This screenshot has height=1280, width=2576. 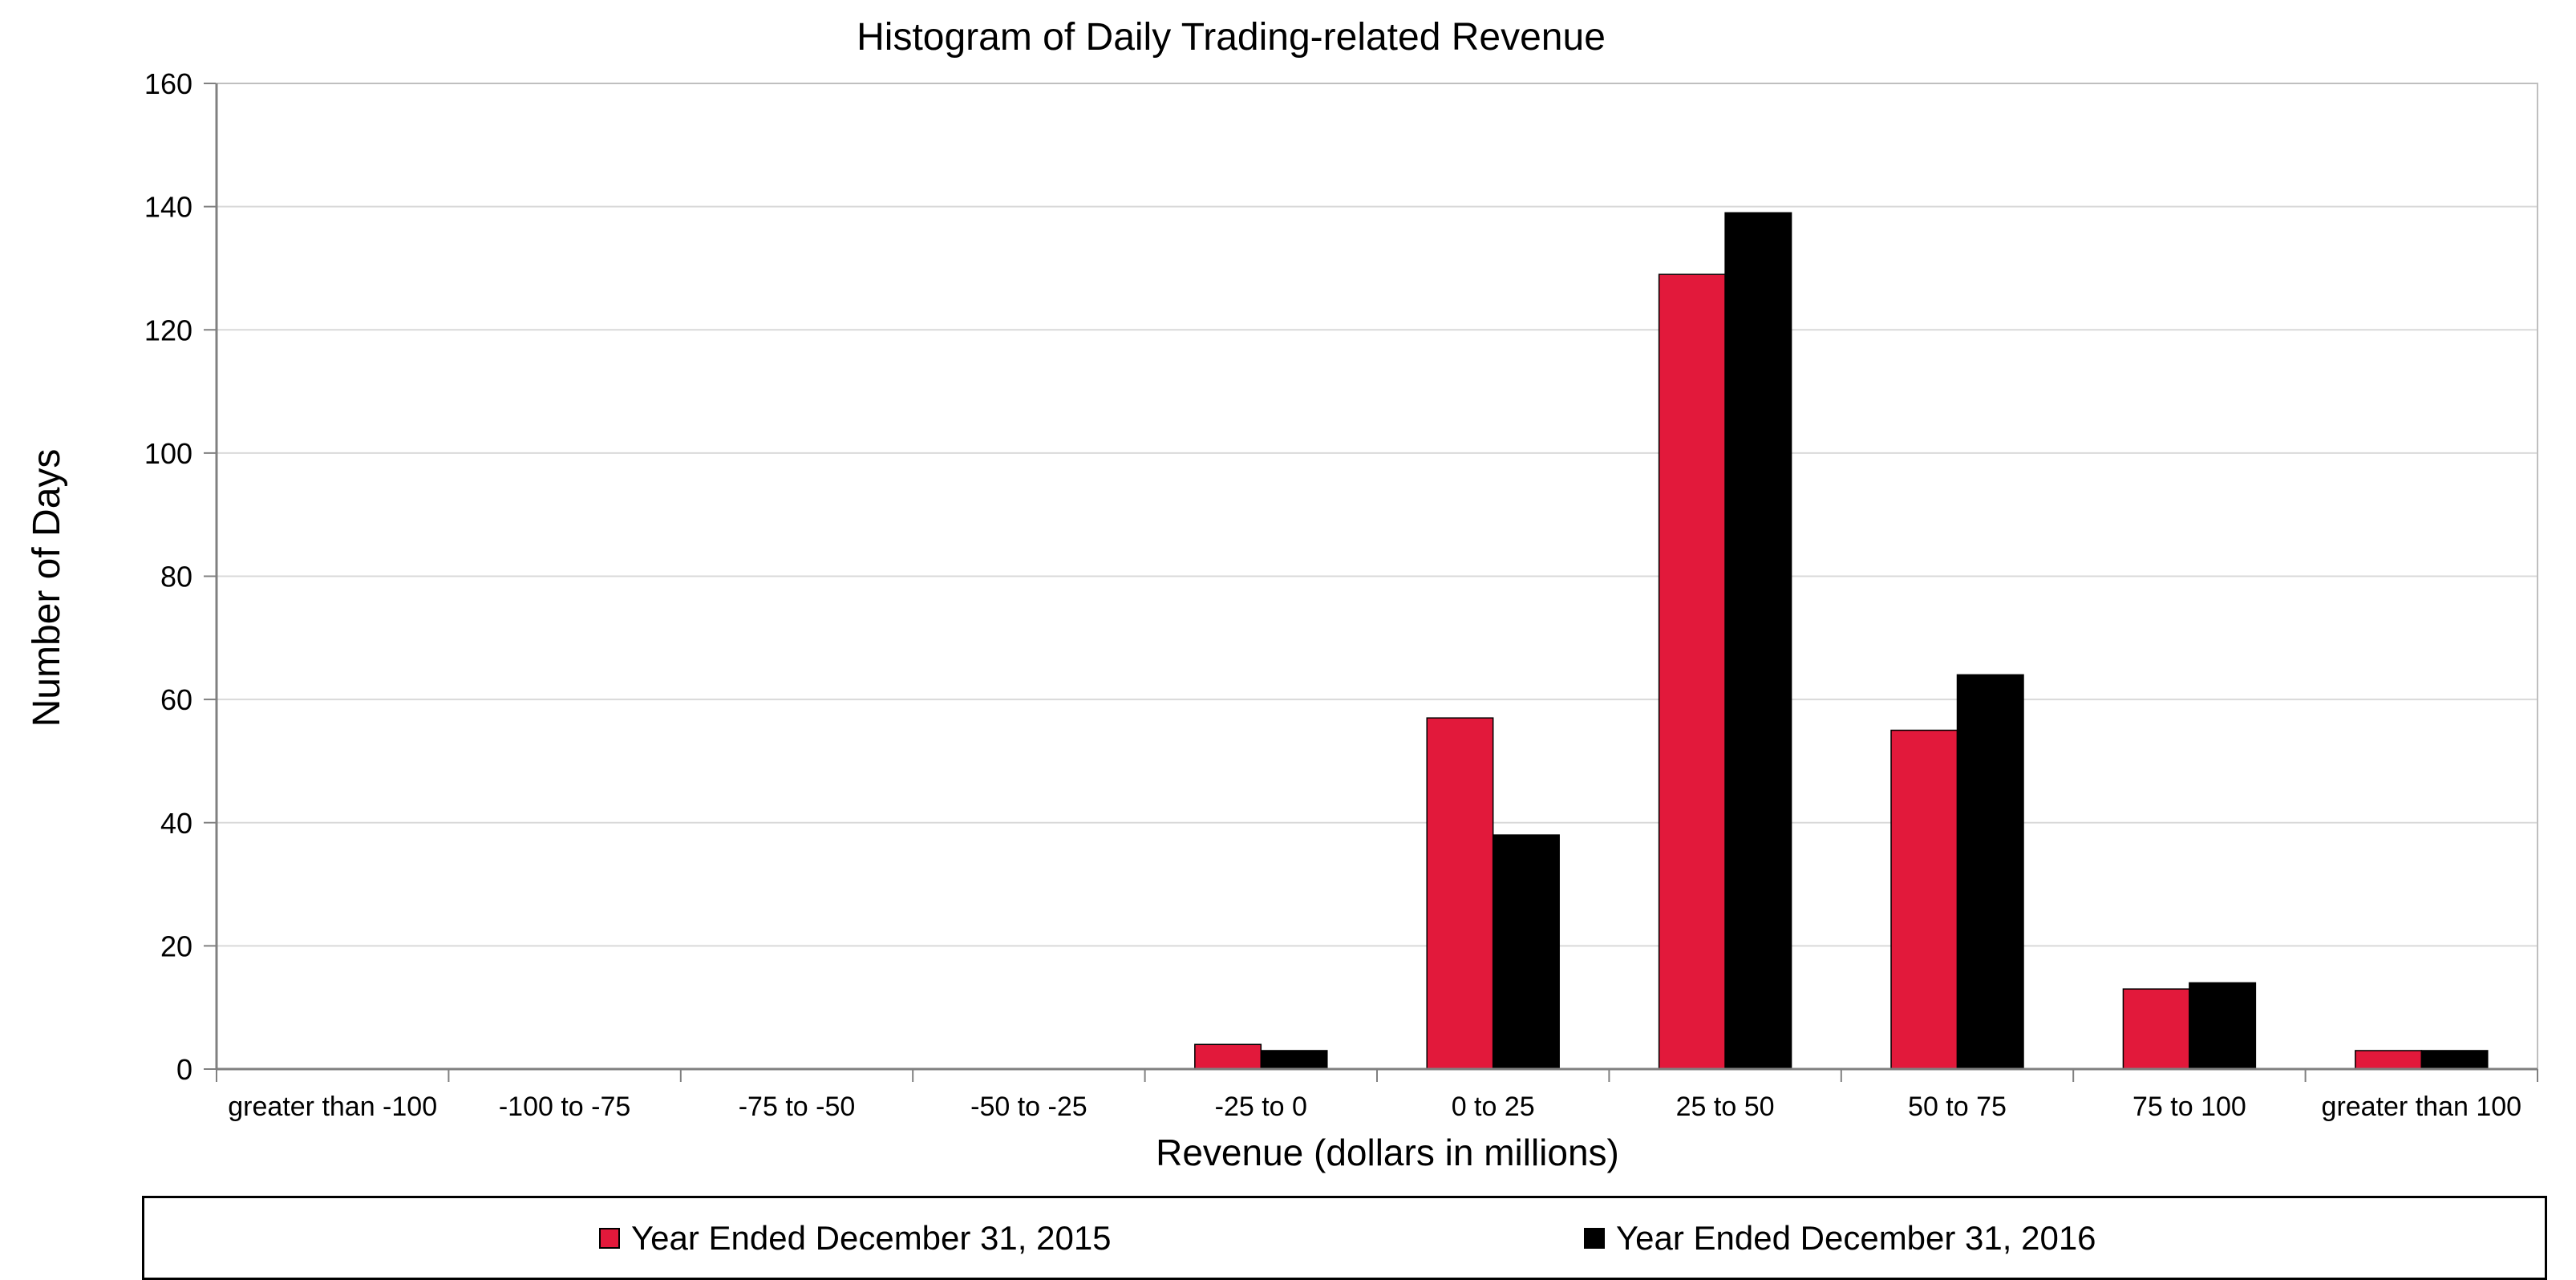 I want to click on legend-item-2016: Year Ended December 31, 2016, so click(x=1840, y=1238).